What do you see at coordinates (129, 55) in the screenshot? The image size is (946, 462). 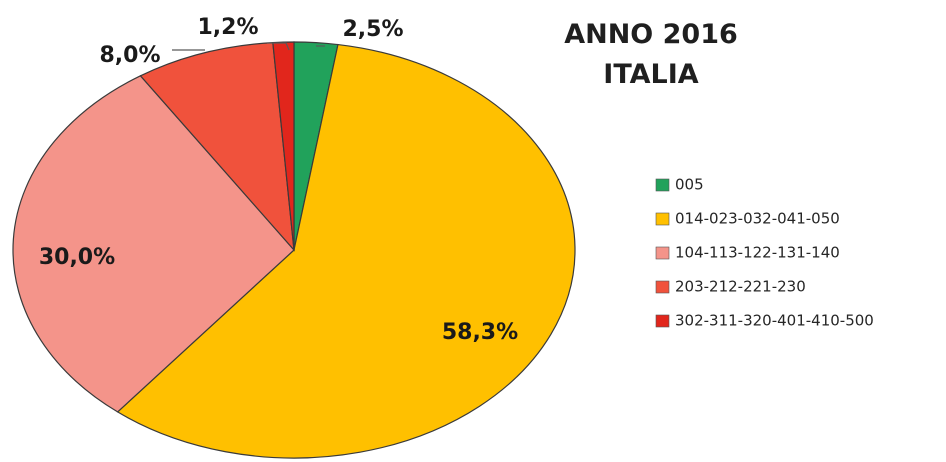 I see `data-label-4: 8,0%` at bounding box center [129, 55].